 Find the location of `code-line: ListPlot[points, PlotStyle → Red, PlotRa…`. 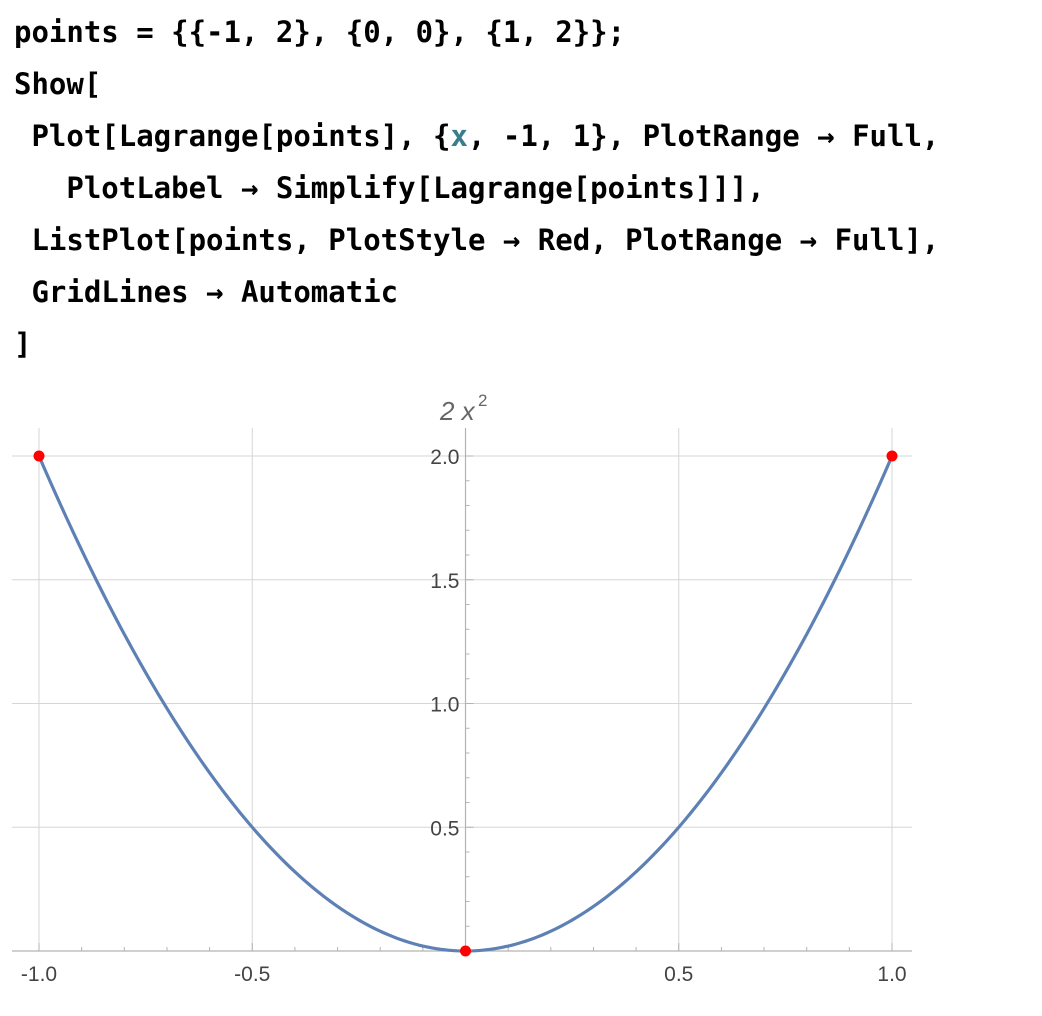

code-line: ListPlot[points, PlotStyle → Red, PlotRa… is located at coordinates (476, 240).